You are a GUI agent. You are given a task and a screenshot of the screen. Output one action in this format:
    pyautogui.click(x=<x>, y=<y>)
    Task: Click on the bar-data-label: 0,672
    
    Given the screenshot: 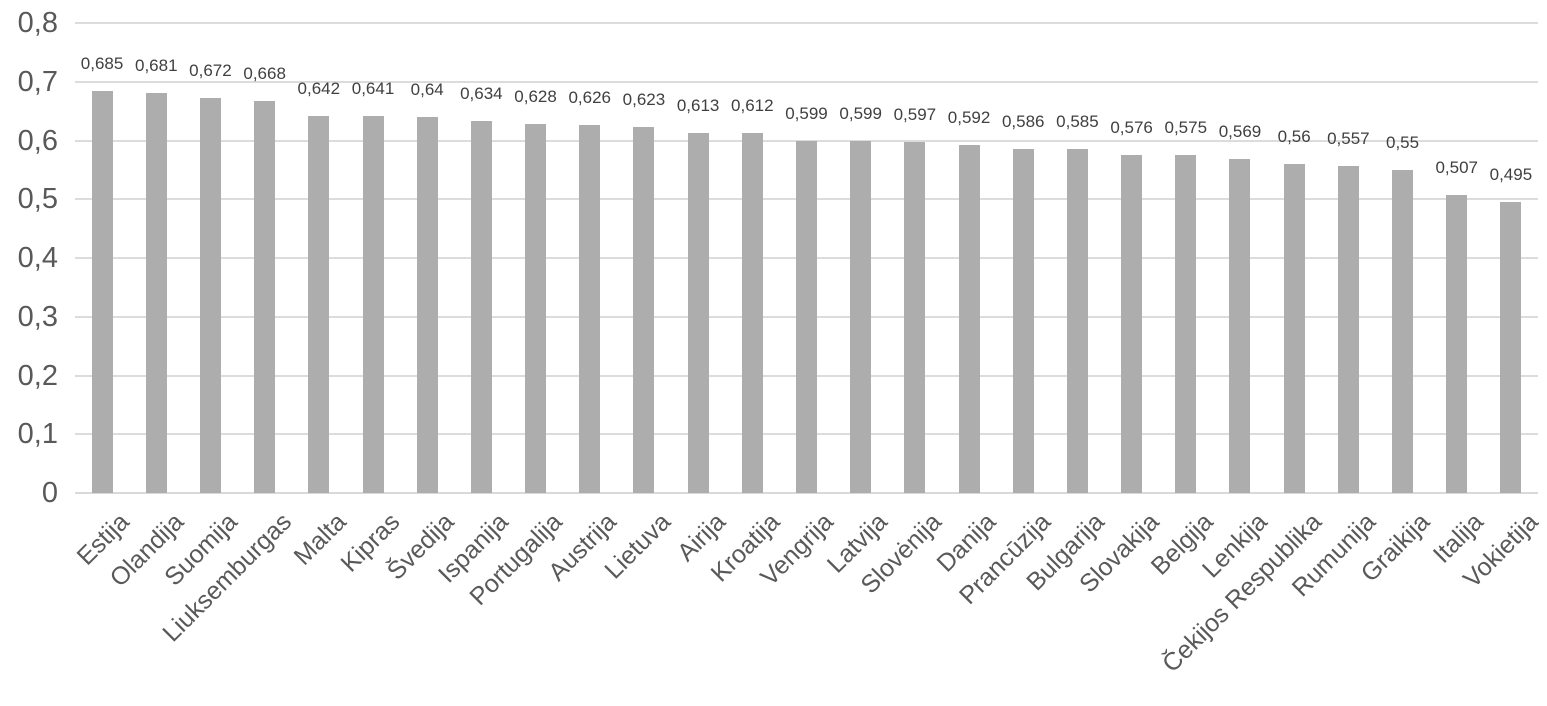 What is the action you would take?
    pyautogui.click(x=210, y=71)
    